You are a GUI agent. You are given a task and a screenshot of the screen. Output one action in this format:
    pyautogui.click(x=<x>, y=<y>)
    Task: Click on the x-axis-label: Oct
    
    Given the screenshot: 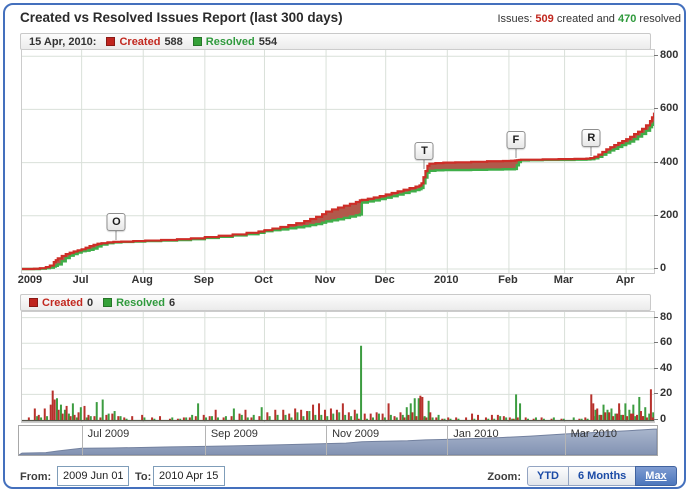 What is the action you would take?
    pyautogui.click(x=263, y=280)
    